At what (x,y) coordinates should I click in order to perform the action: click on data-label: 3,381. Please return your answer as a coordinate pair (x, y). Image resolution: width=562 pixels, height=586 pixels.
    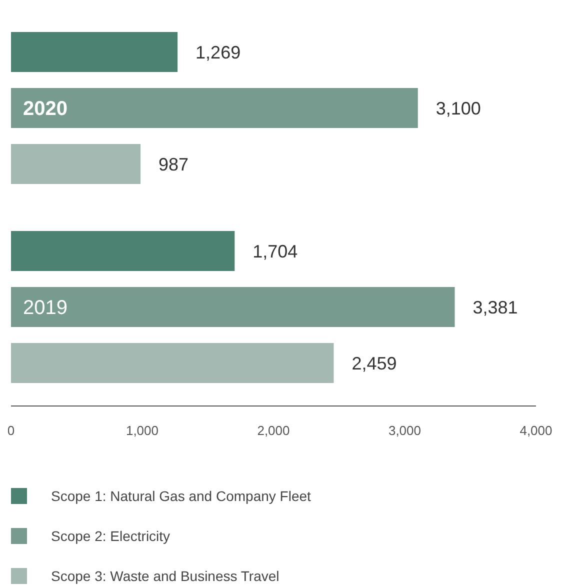
    Looking at the image, I should click on (495, 307).